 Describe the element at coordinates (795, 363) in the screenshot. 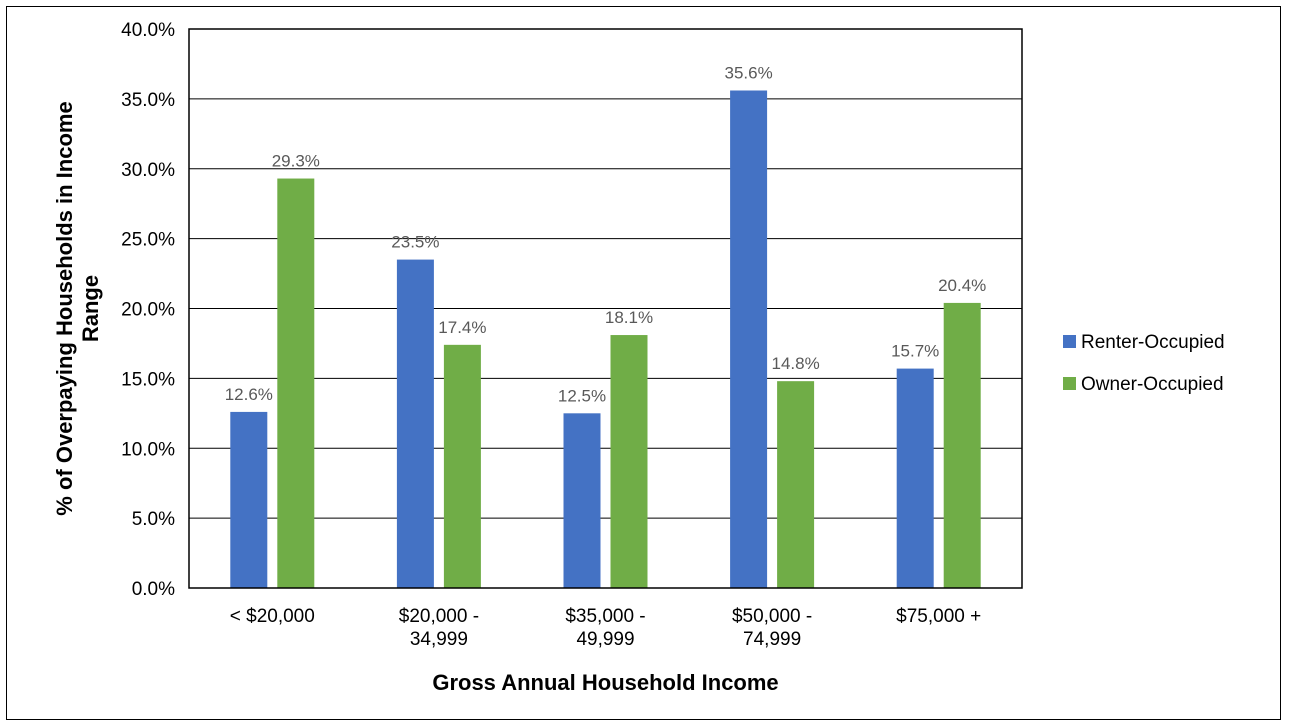

I see `data-label: 14.8%` at that location.